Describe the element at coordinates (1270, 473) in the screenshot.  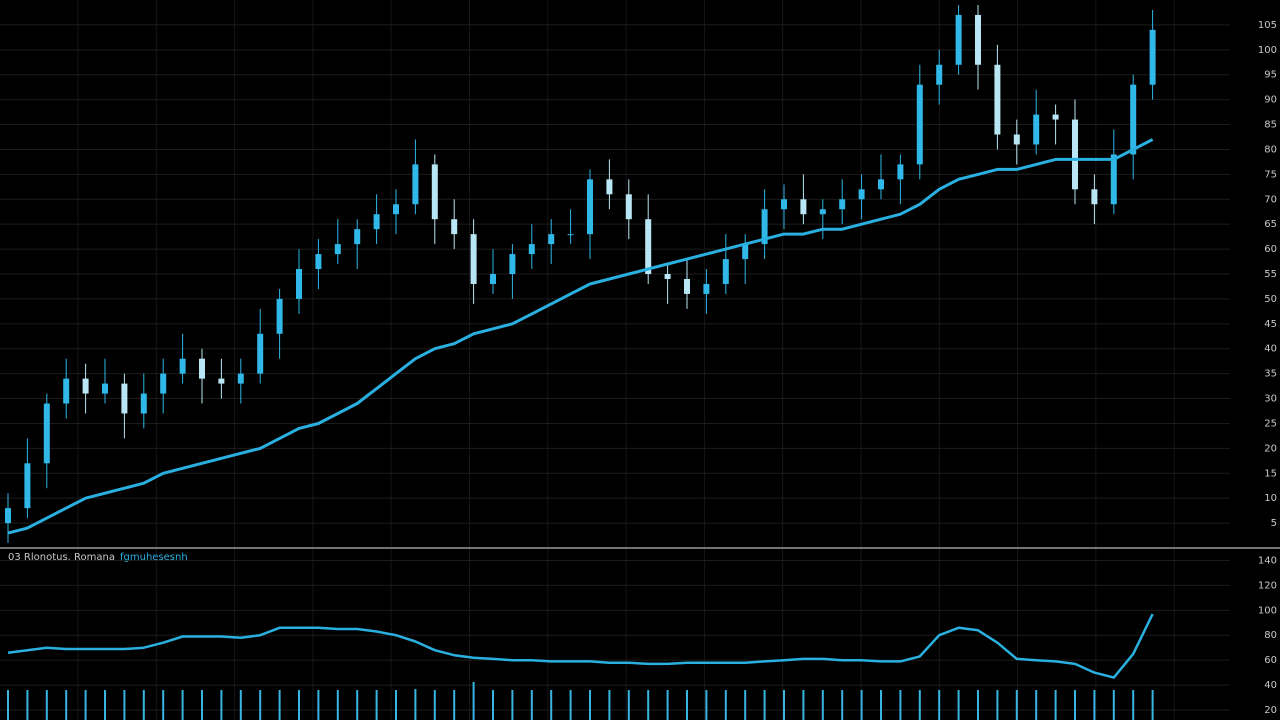
I see `y-tick-label: 15` at that location.